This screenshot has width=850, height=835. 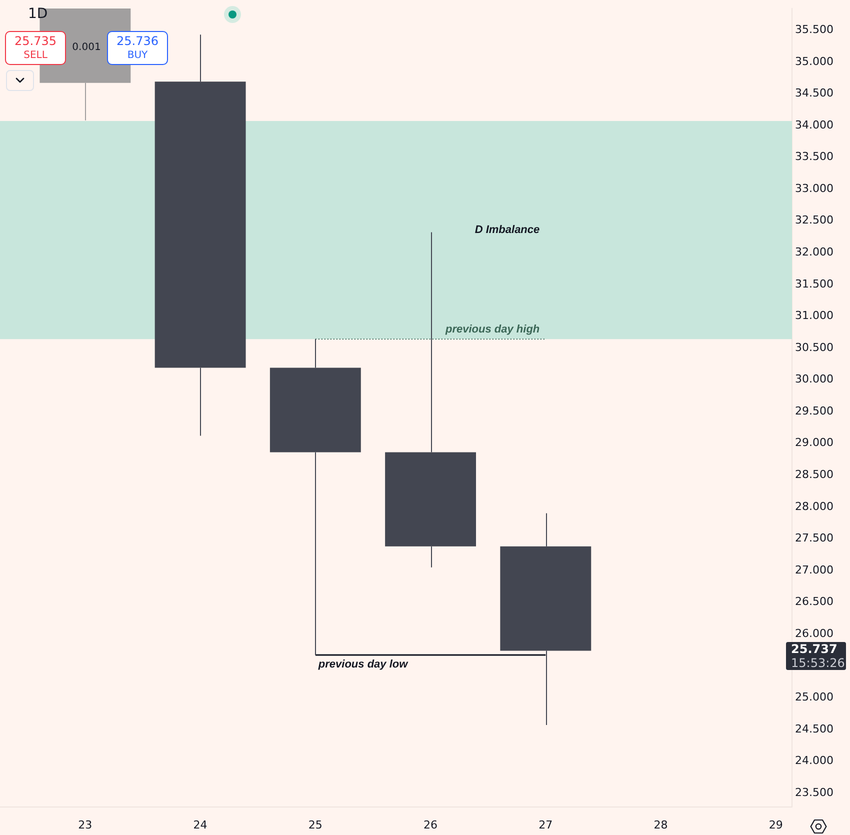 What do you see at coordinates (814, 411) in the screenshot?
I see `y-tick-label: 29.500` at bounding box center [814, 411].